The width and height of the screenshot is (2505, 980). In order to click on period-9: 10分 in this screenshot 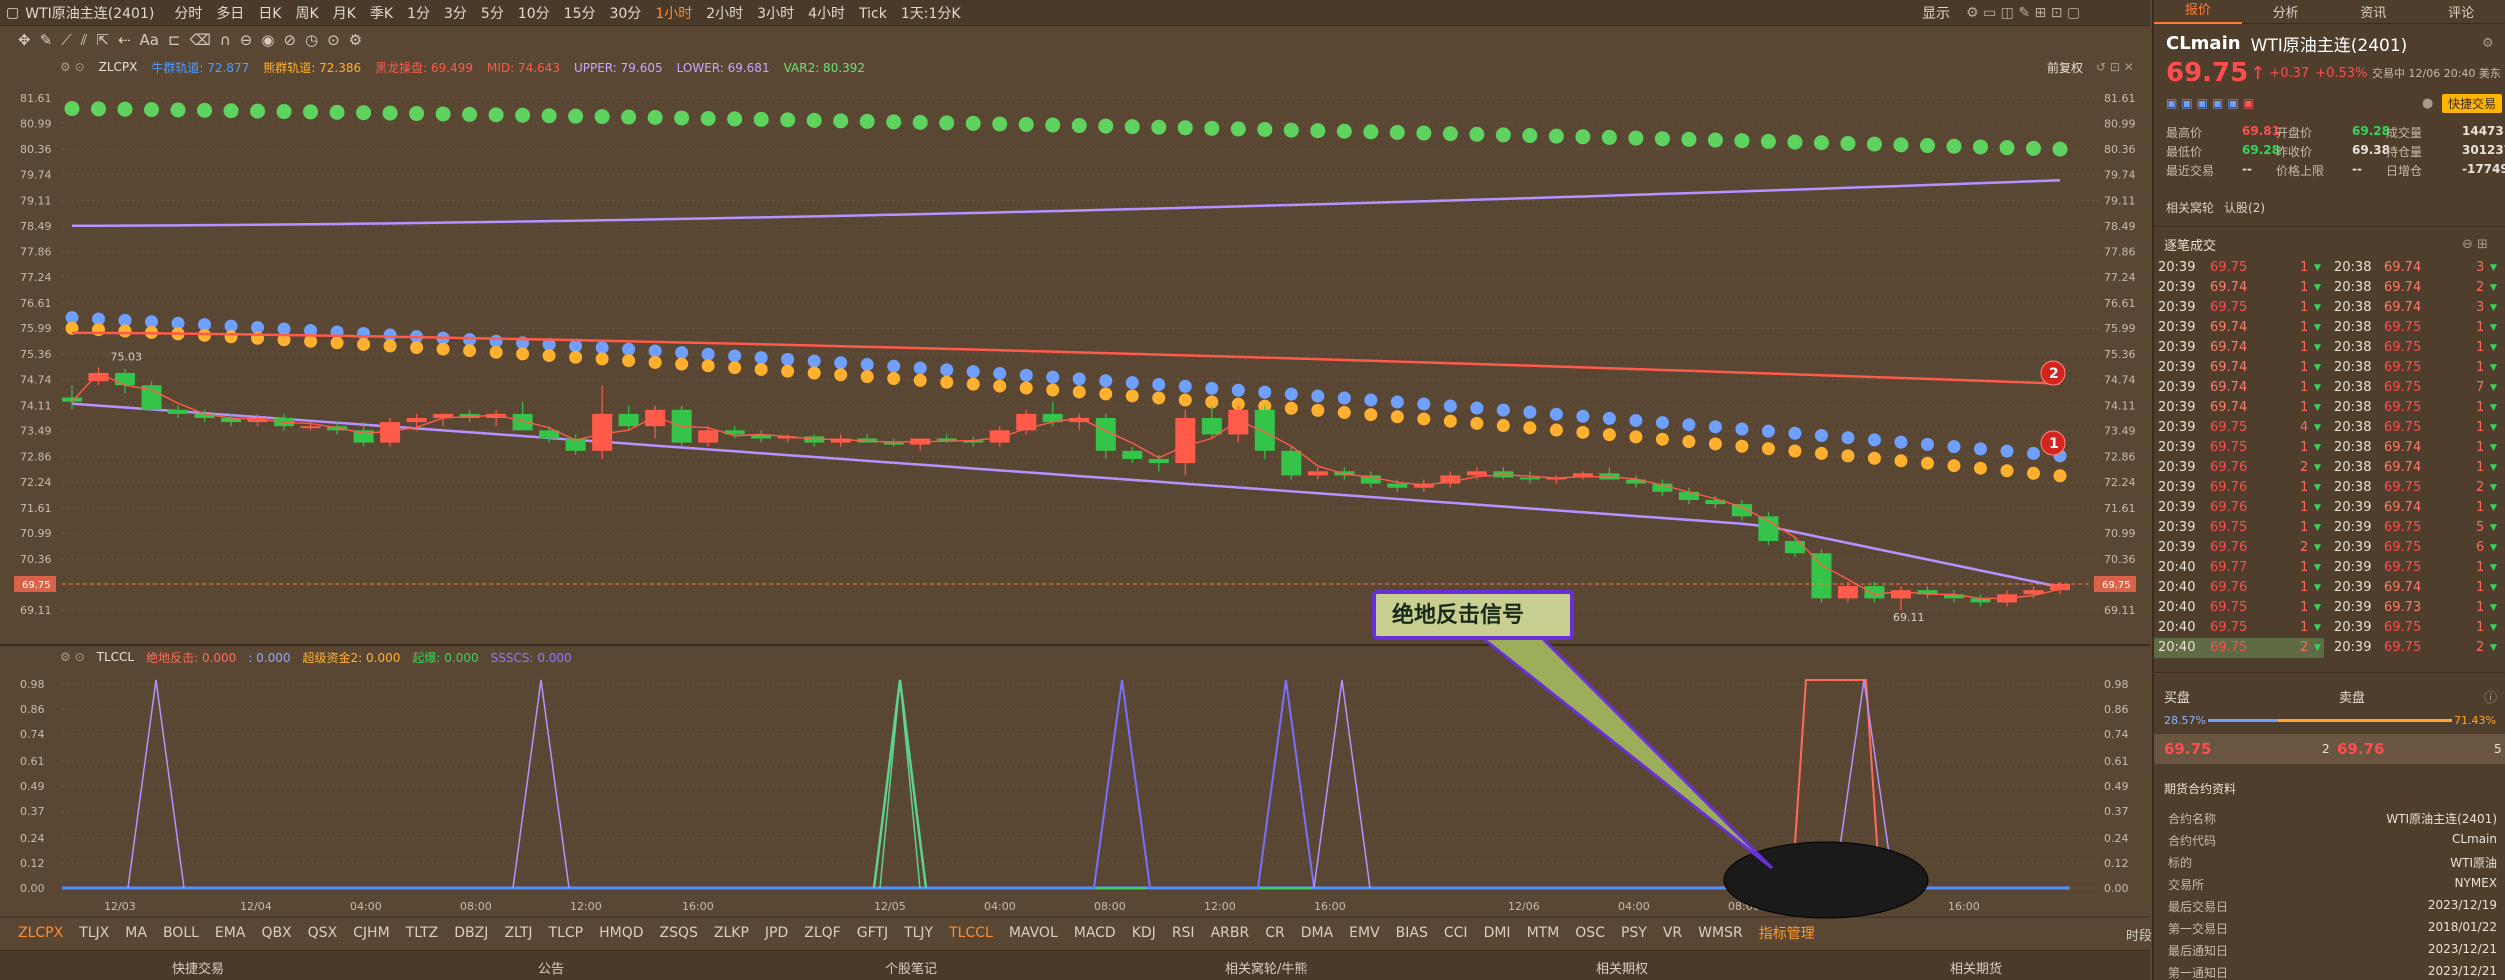, I will do `click(533, 13)`.